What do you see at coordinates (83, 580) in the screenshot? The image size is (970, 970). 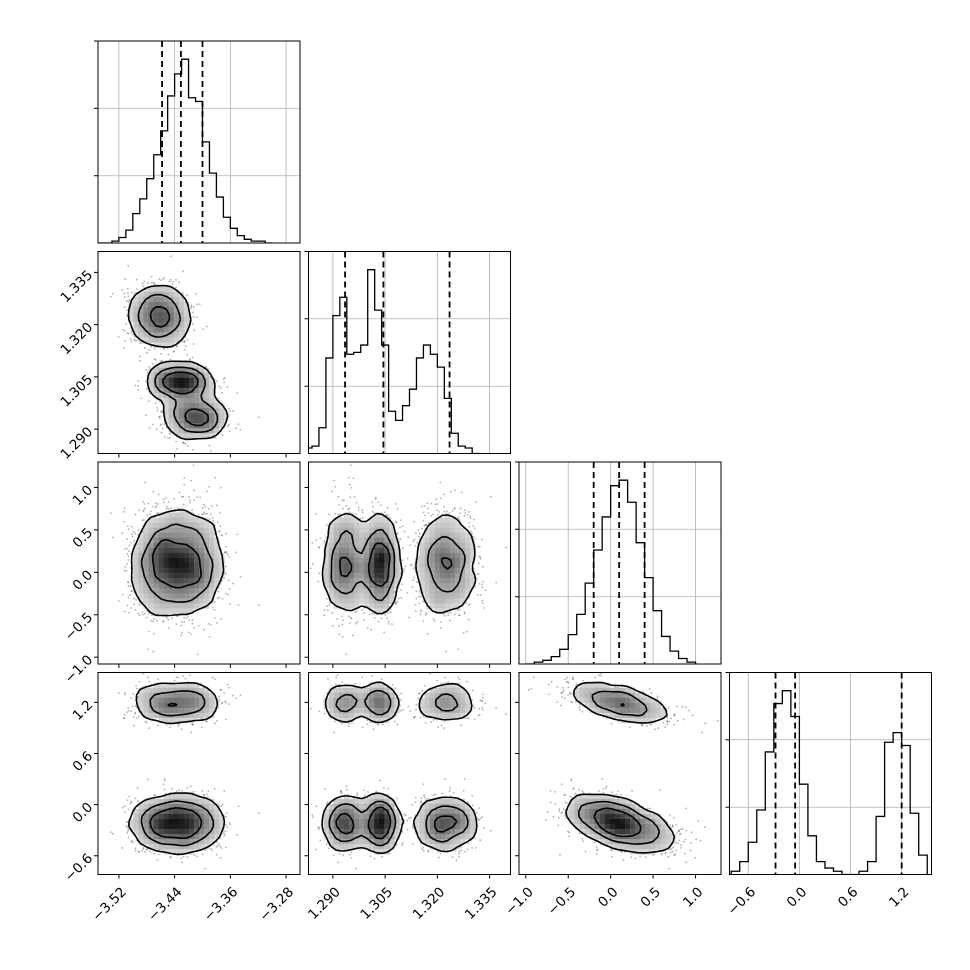 I see `y-tick-label: 0.0` at bounding box center [83, 580].